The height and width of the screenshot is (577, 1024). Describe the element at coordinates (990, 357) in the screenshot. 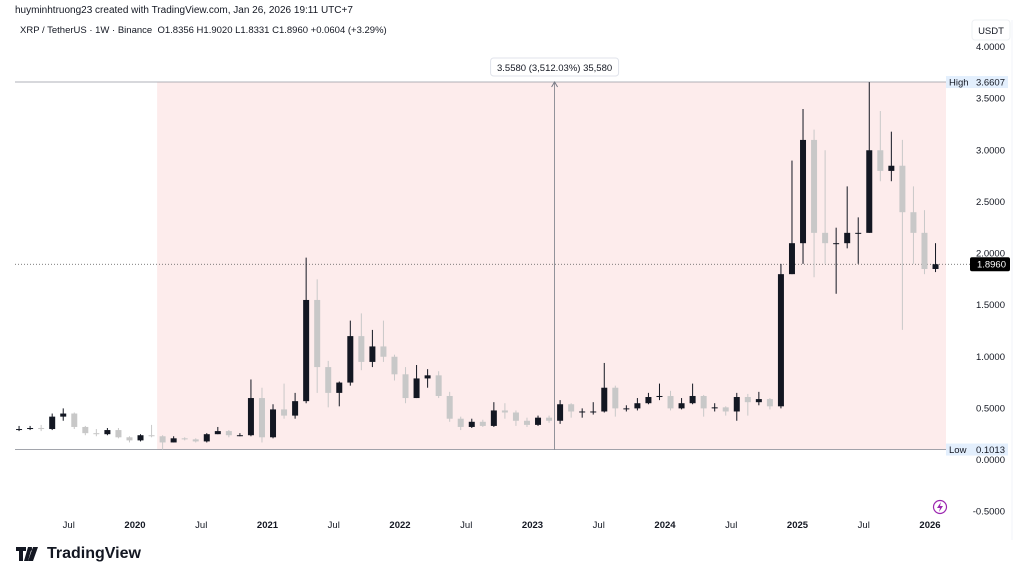

I see `y-tick-label: 1.0000` at that location.